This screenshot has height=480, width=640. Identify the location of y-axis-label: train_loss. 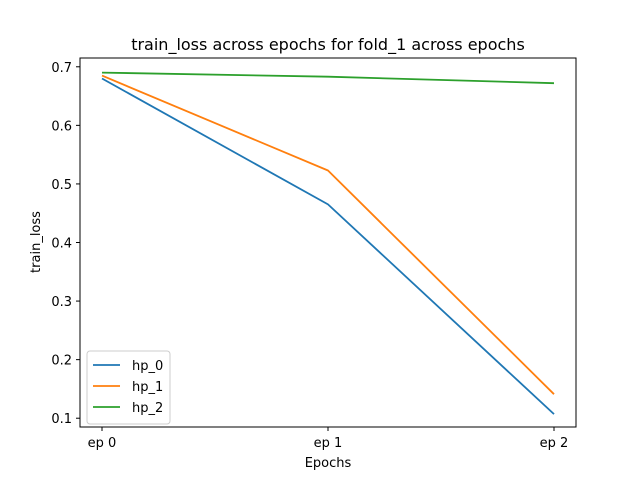
(36, 242).